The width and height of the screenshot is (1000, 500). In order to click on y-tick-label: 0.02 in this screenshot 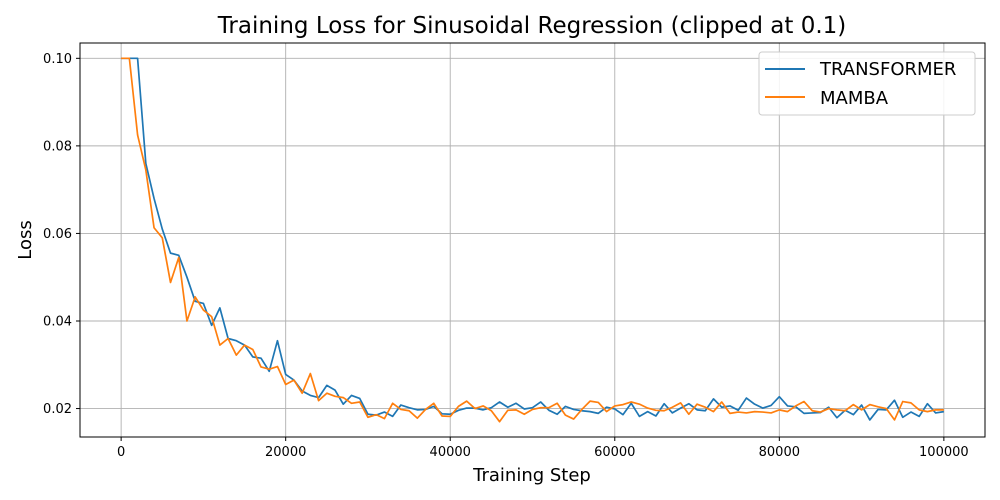, I will do `click(57, 409)`.